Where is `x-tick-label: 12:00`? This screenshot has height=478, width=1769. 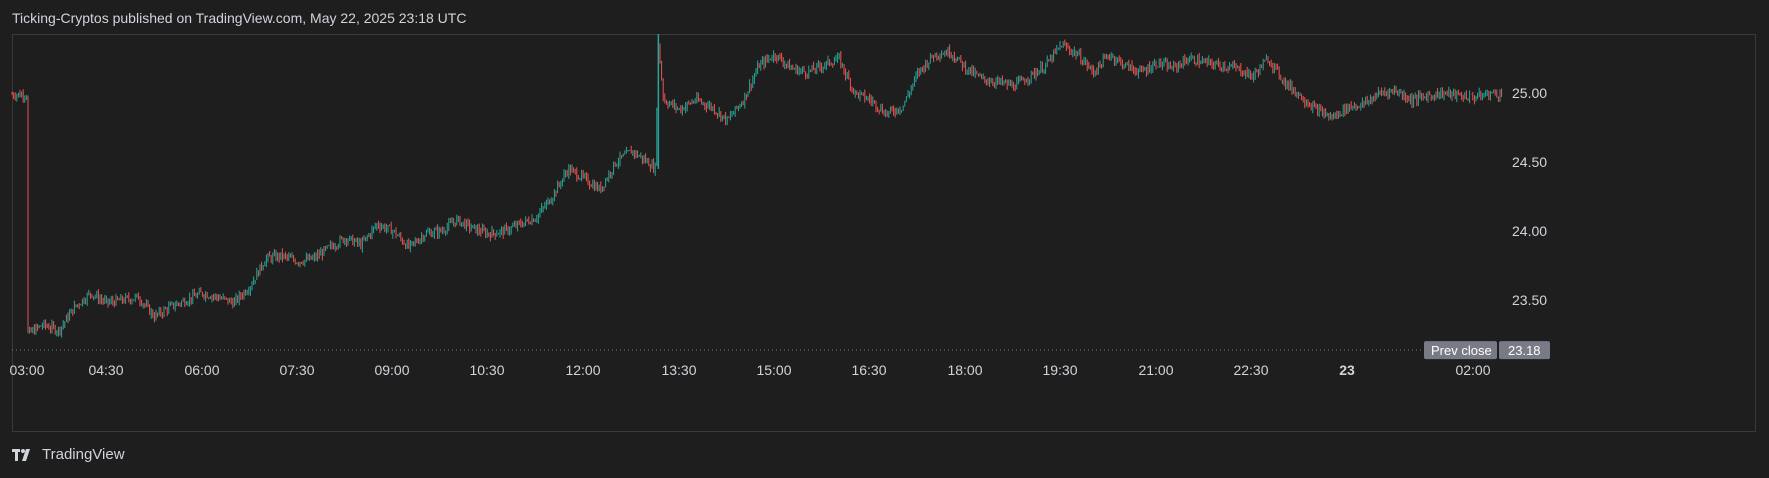
x-tick-label: 12:00 is located at coordinates (582, 370).